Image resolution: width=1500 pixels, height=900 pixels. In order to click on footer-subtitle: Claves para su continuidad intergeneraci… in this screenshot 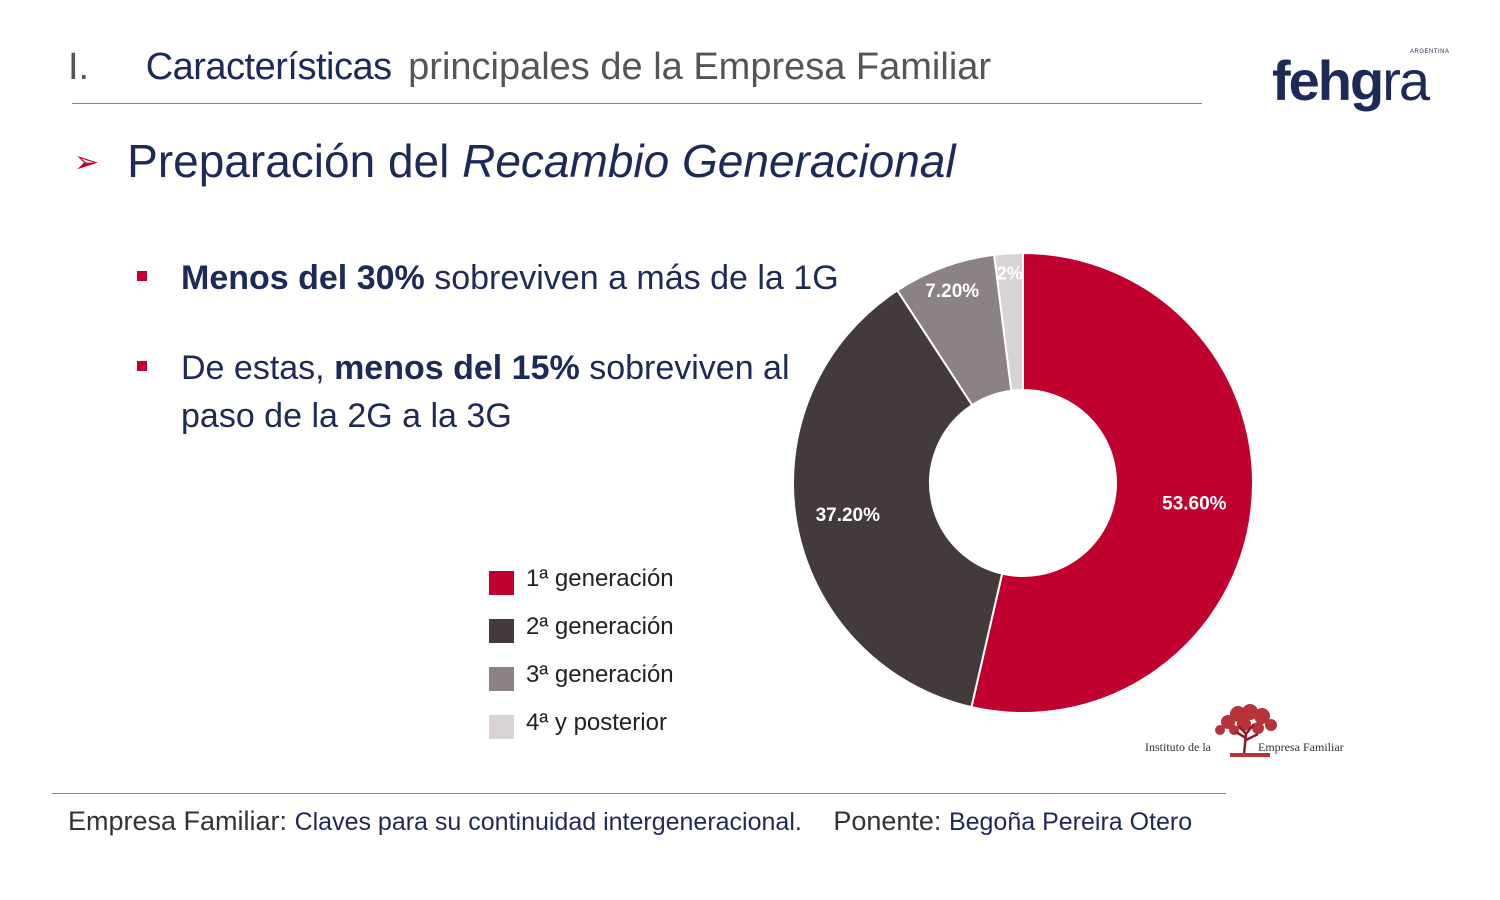, I will do `click(548, 822)`.